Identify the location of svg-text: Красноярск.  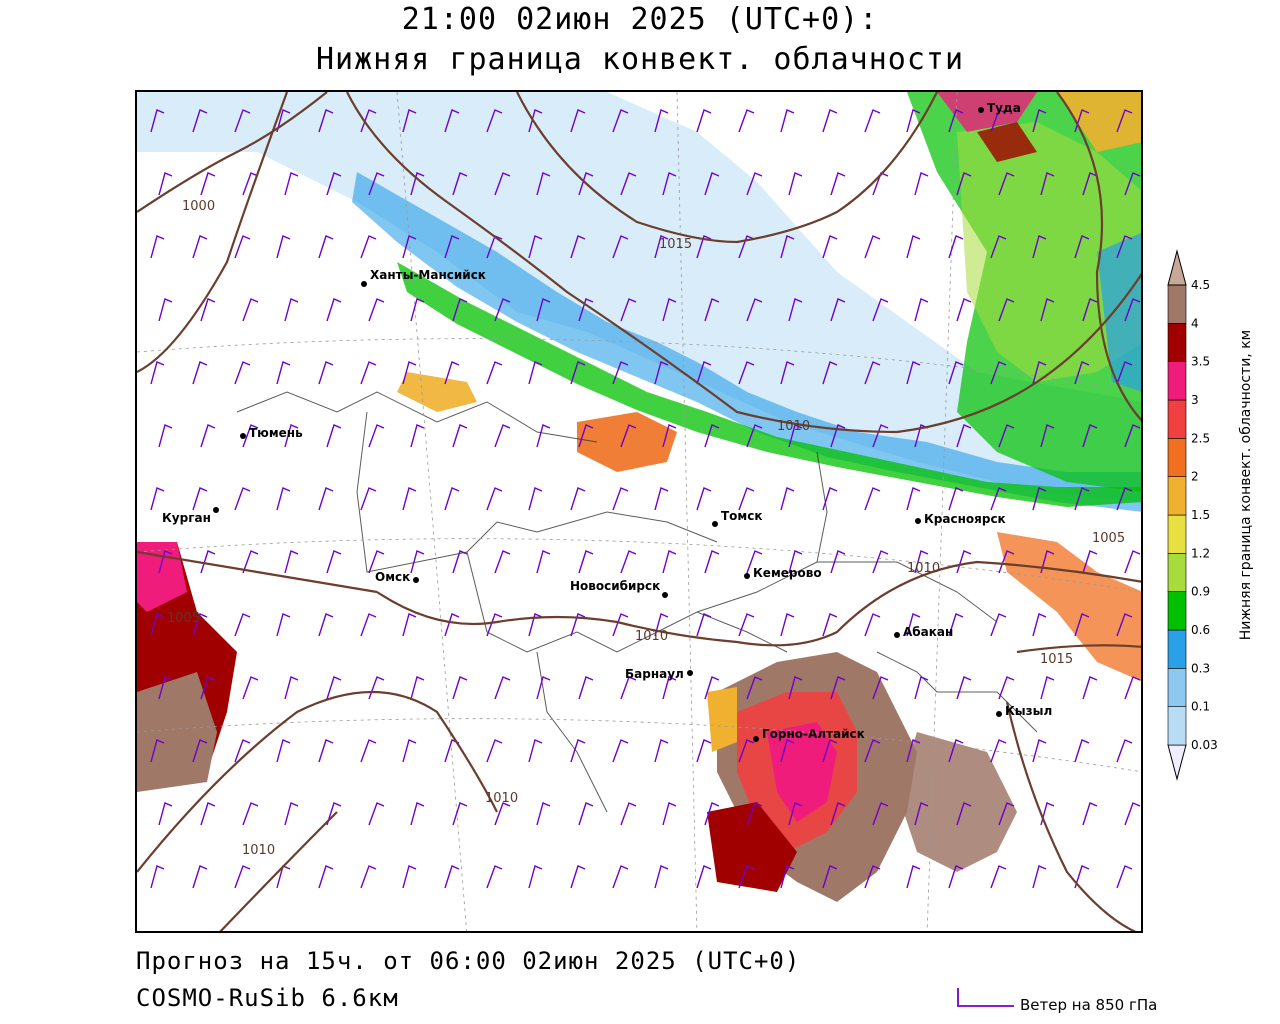
(965, 519).